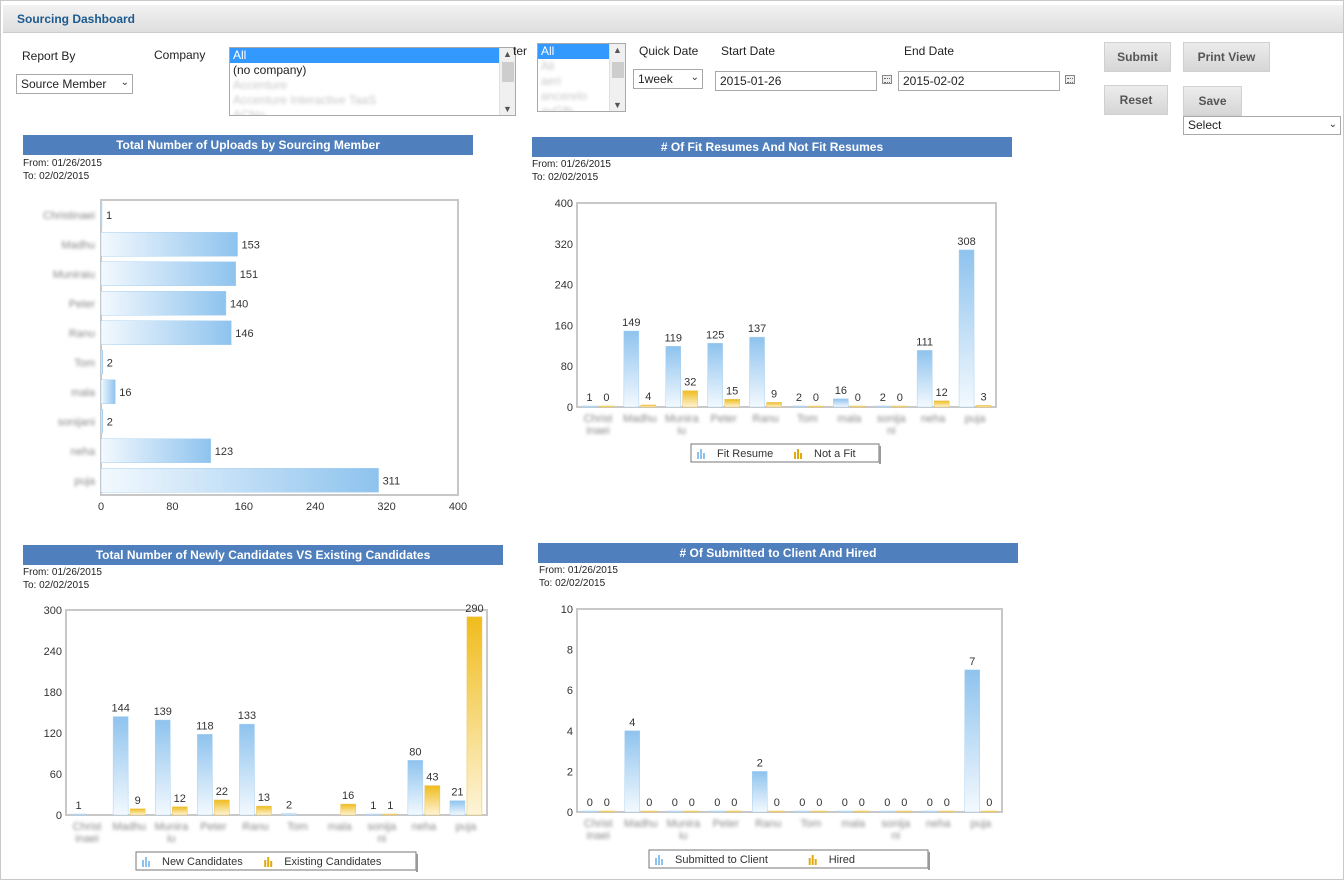 Image resolution: width=1344 pixels, height=880 pixels. I want to click on uploads-to-date: To: 02/02/2015, so click(56, 176).